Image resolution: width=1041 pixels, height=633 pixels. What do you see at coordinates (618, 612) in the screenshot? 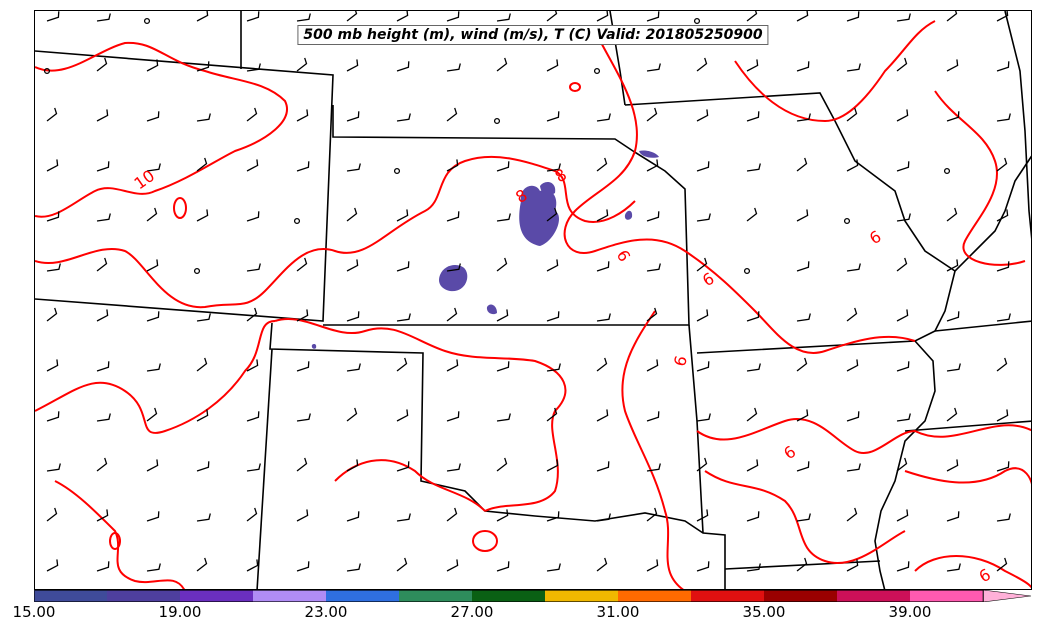
I see `colorbar-tick: 31.00` at bounding box center [618, 612].